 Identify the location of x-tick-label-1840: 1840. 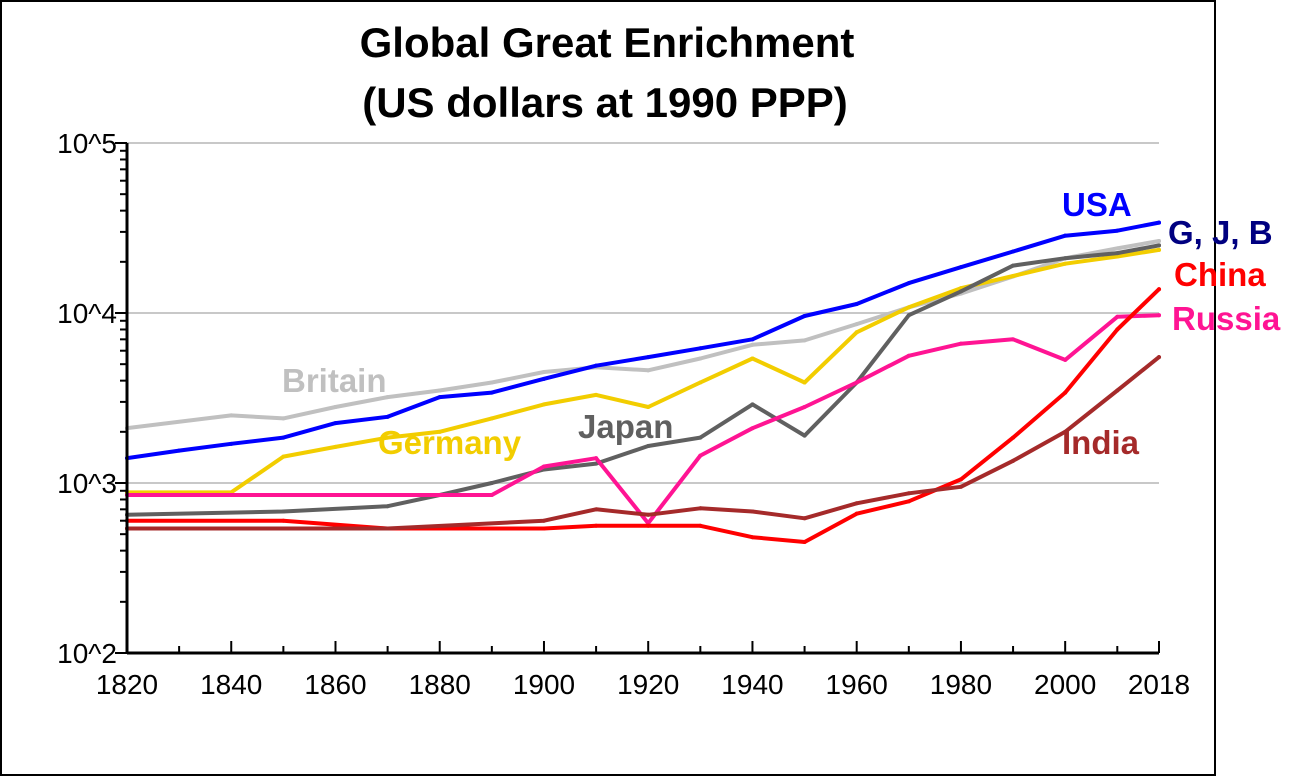
(231, 684).